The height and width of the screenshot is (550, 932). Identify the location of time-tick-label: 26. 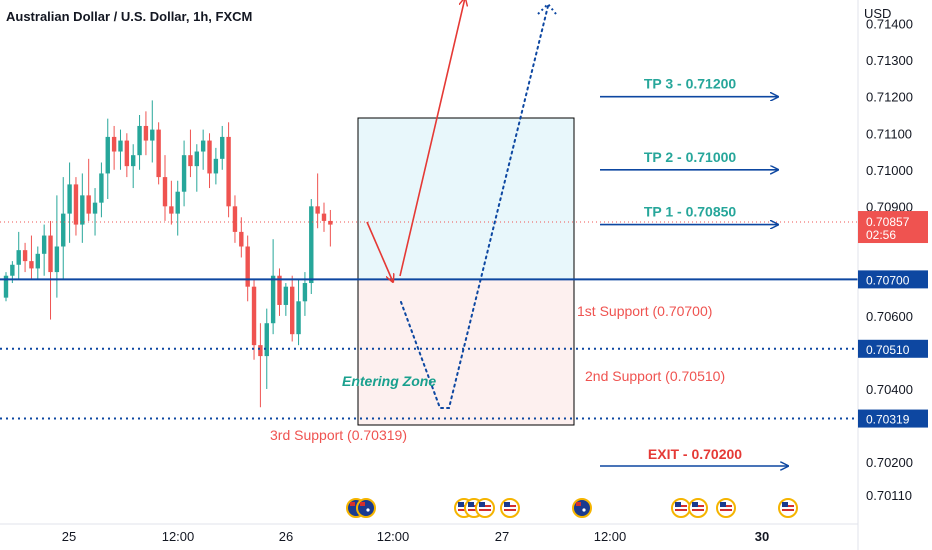
(286, 536).